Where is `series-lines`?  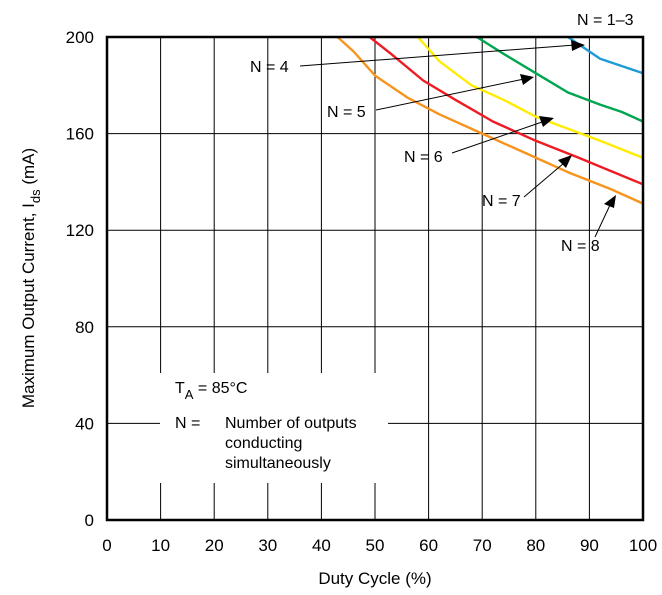
series-lines is located at coordinates (490, 120).